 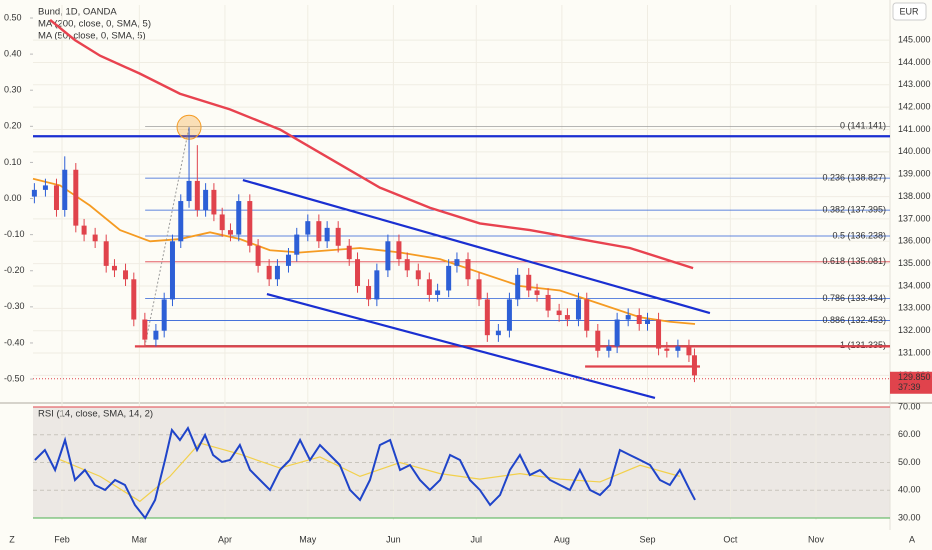 What do you see at coordinates (863, 345) in the screenshot?
I see `fib-label: 1 (131.335)` at bounding box center [863, 345].